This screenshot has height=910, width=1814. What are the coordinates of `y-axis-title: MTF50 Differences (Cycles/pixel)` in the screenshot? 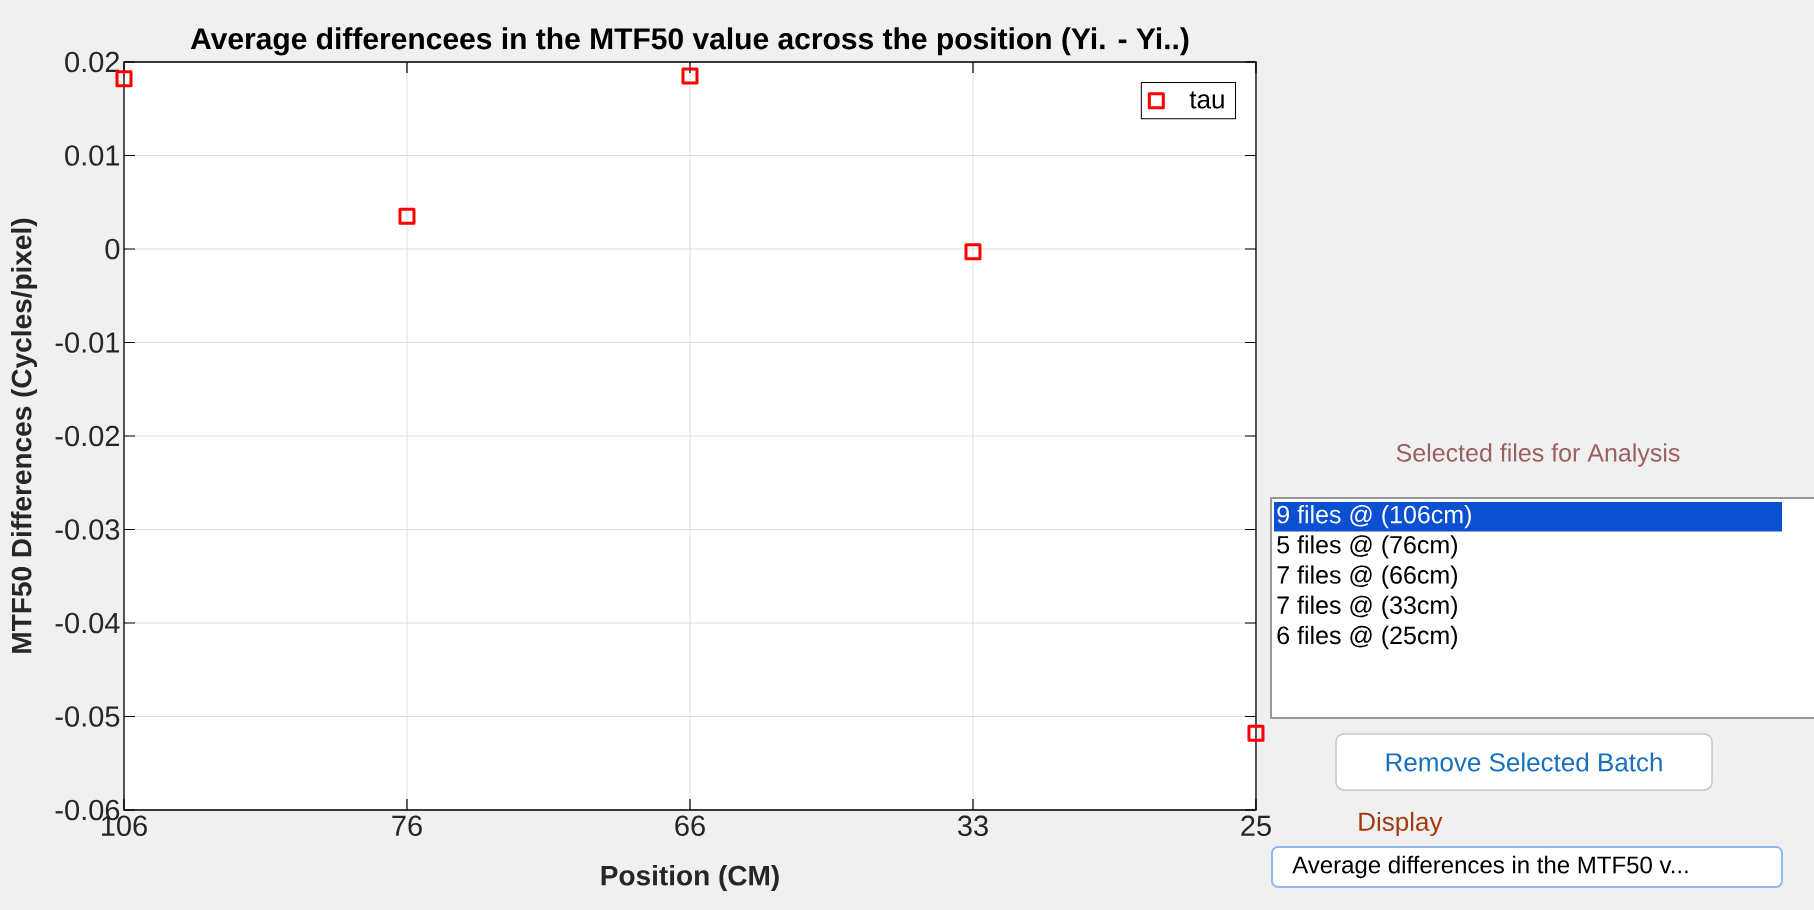 It's located at (24, 435).